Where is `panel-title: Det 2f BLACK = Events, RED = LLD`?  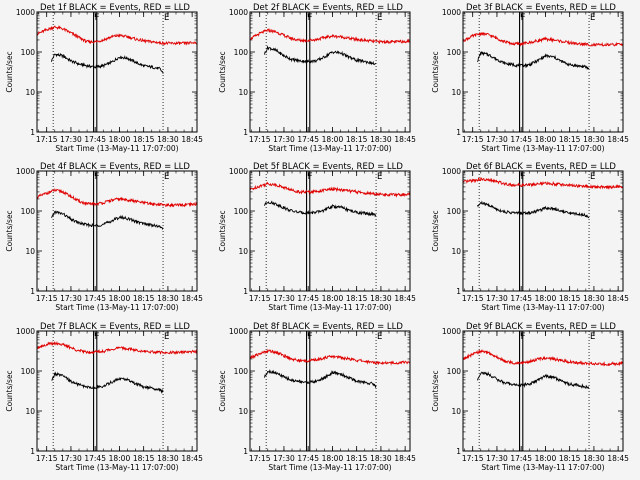
panel-title: Det 2f BLACK = Events, RED = LLD is located at coordinates (328, 8).